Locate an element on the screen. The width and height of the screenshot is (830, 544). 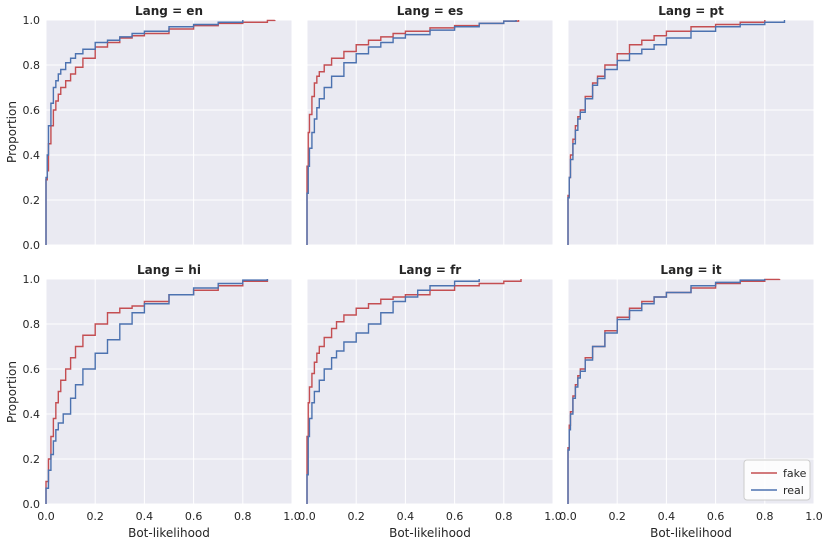
x-axis-label-col3: Bot-likelihood is located at coordinates (691, 533).